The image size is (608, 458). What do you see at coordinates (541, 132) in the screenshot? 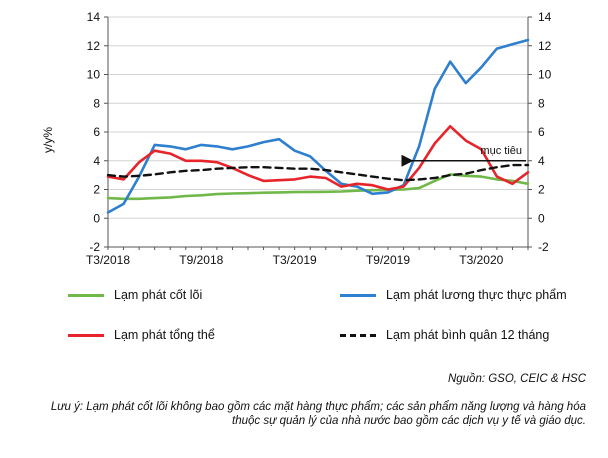
I see `y-tick-label-right: 6` at bounding box center [541, 132].